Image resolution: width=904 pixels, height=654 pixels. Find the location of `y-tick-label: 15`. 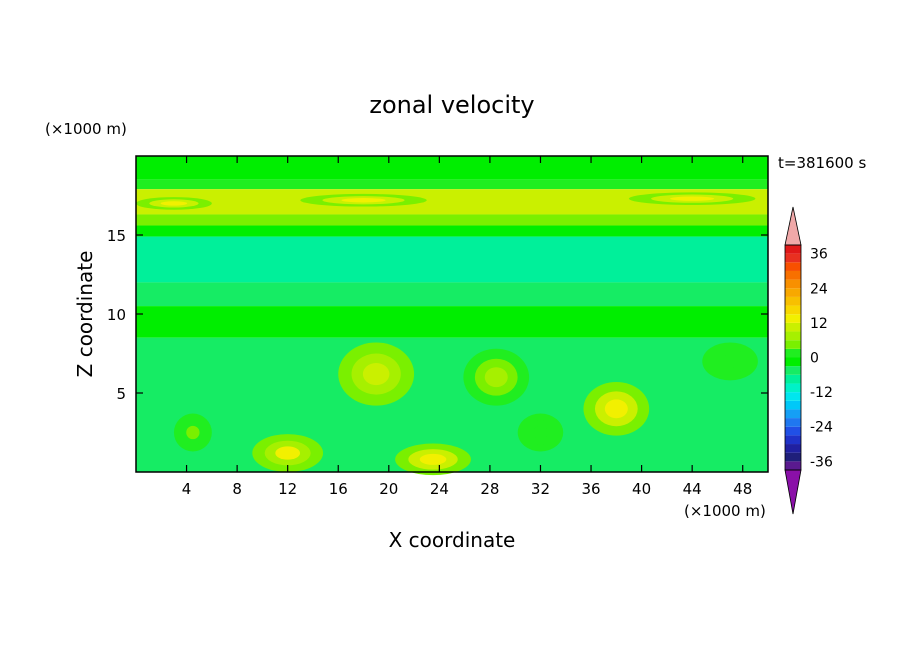

y-tick-label: 15 is located at coordinates (116, 236).